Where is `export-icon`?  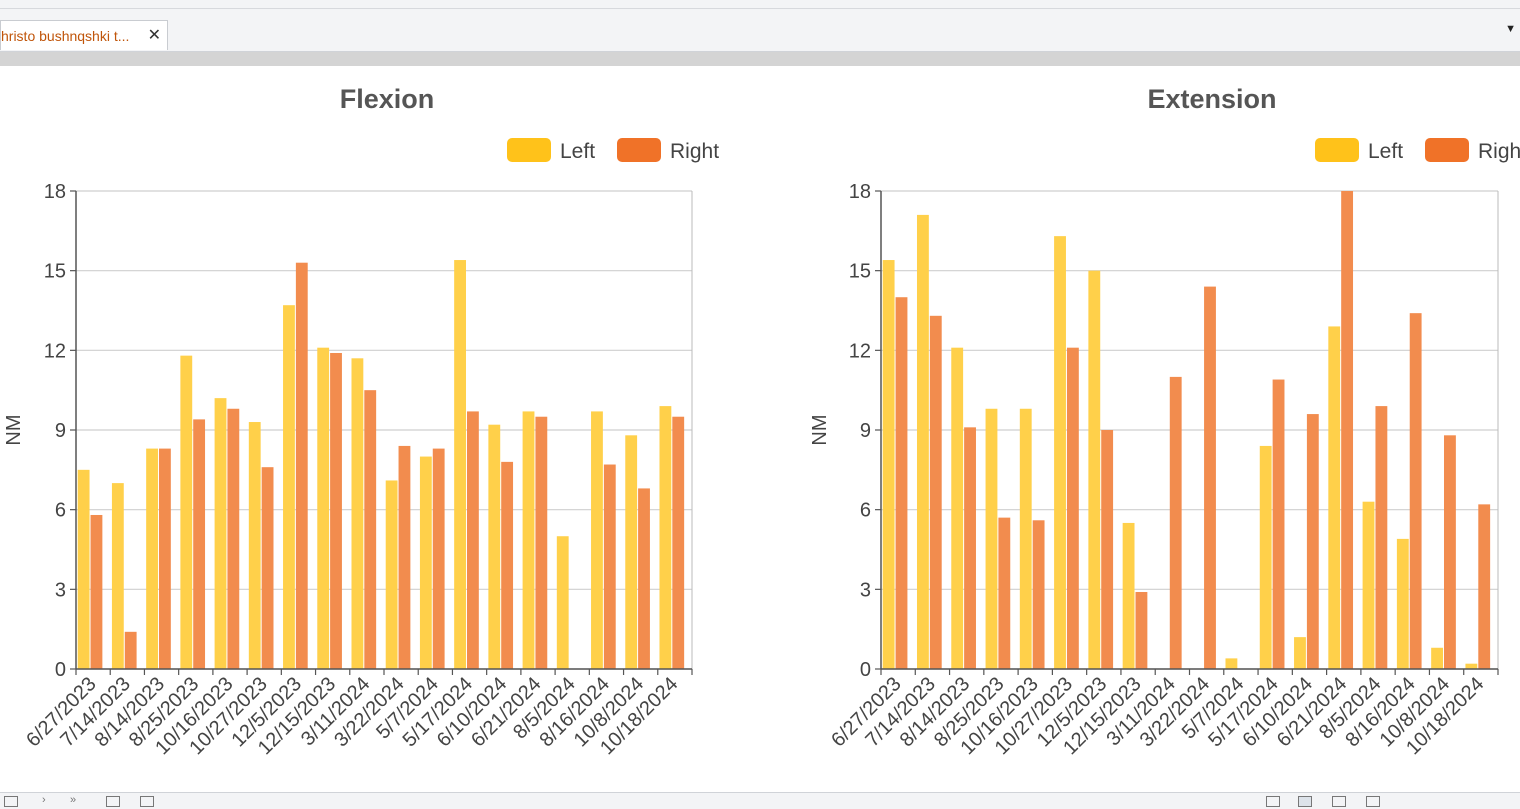 export-icon is located at coordinates (147, 801).